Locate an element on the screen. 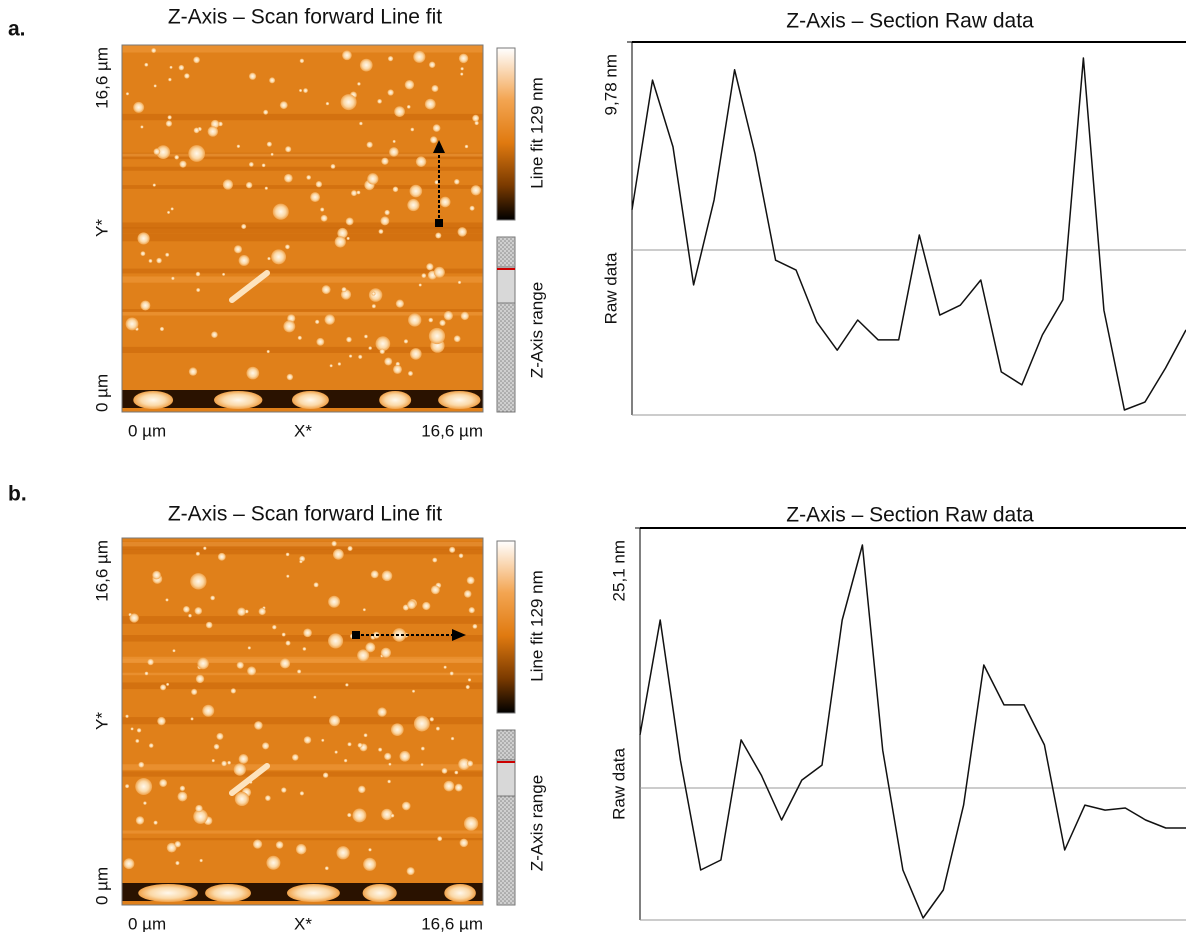  y-label: Y* is located at coordinates (101, 228).